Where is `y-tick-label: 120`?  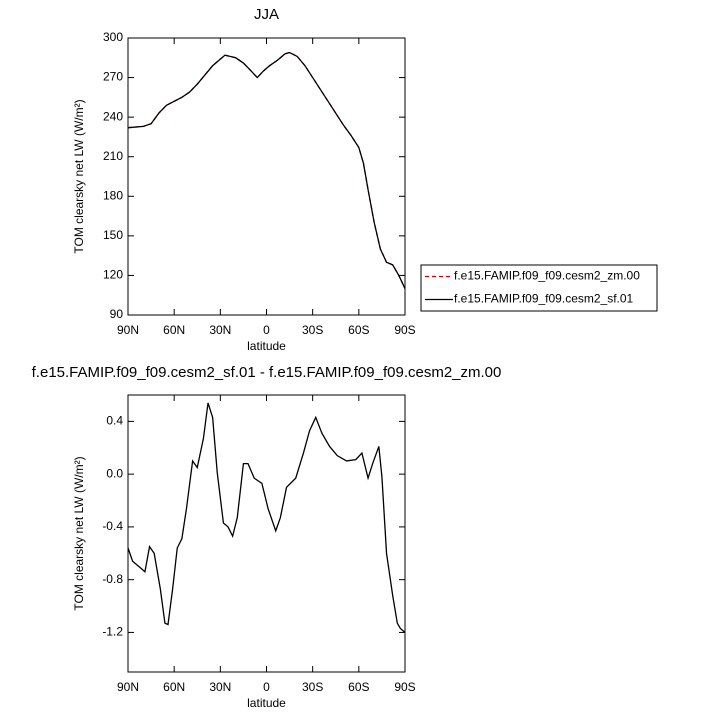 y-tick-label: 120 is located at coordinates (113, 275).